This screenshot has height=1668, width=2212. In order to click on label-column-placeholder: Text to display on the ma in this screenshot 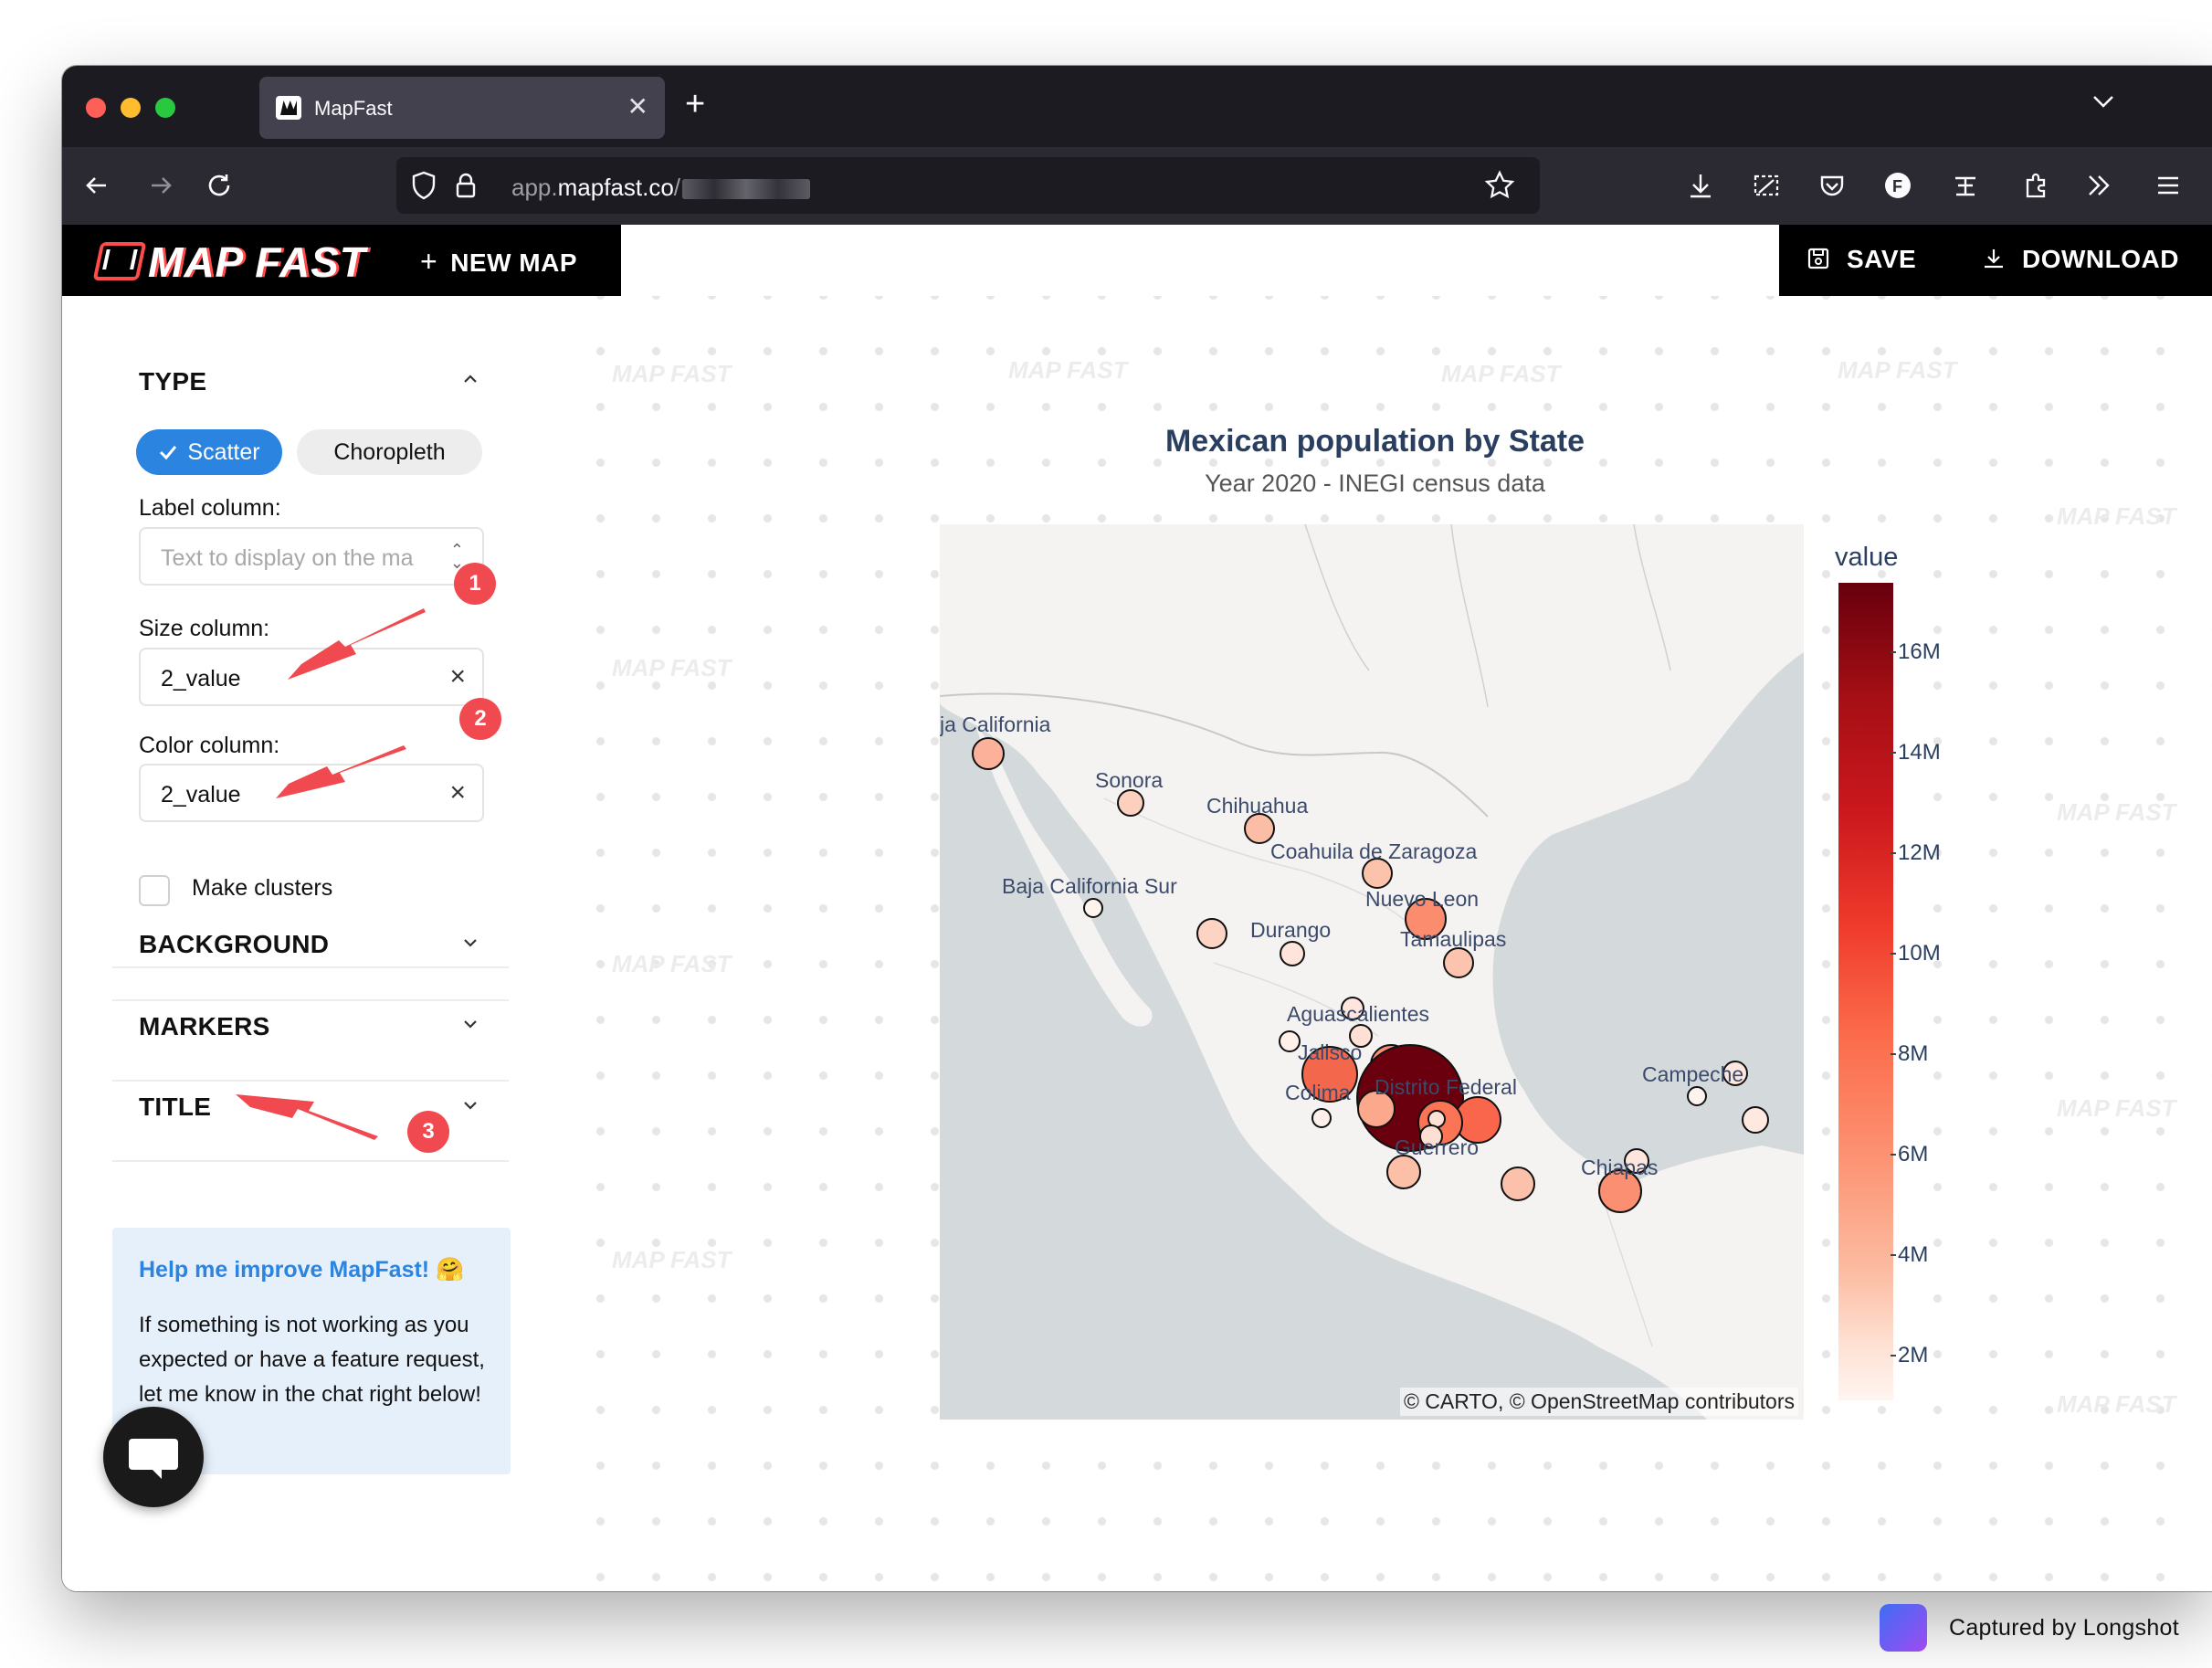, I will do `click(287, 558)`.